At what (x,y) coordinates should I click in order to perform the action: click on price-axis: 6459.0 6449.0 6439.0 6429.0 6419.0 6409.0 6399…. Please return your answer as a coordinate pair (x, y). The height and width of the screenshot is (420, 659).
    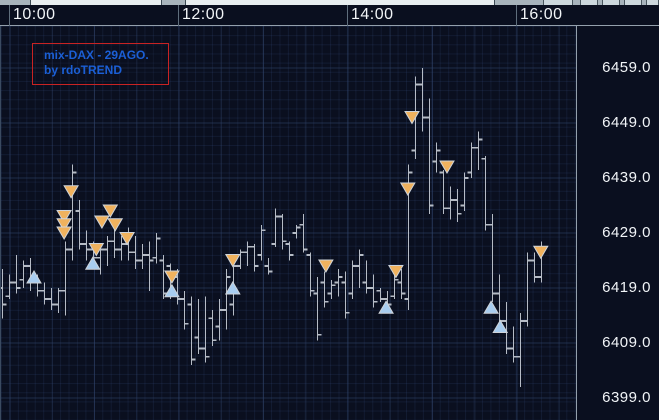
    Looking at the image, I should click on (617, 223).